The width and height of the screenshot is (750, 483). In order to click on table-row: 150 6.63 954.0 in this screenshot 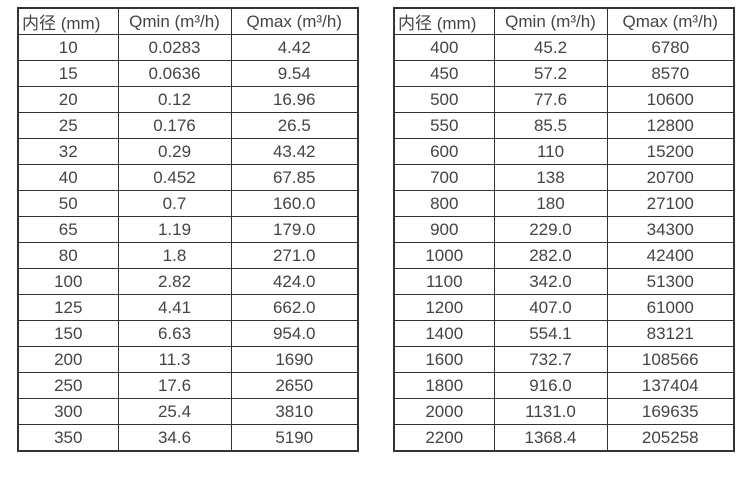, I will do `click(188, 333)`.